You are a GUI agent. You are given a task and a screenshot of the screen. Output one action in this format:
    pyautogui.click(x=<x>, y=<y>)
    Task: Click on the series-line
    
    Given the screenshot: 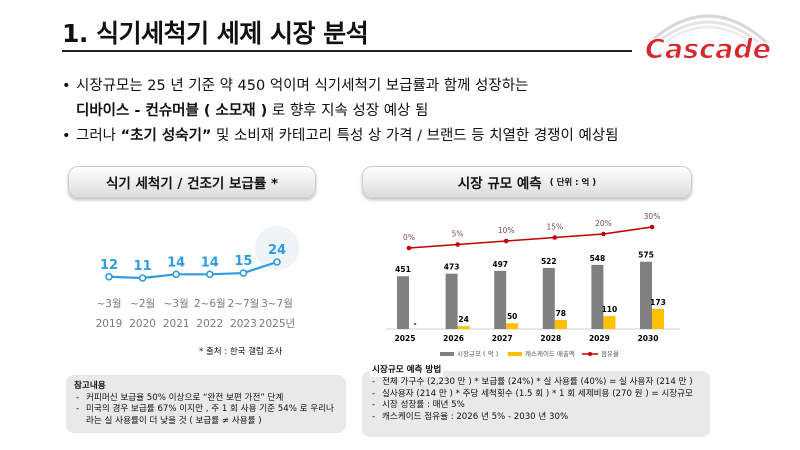 What is the action you would take?
    pyautogui.click(x=193, y=270)
    